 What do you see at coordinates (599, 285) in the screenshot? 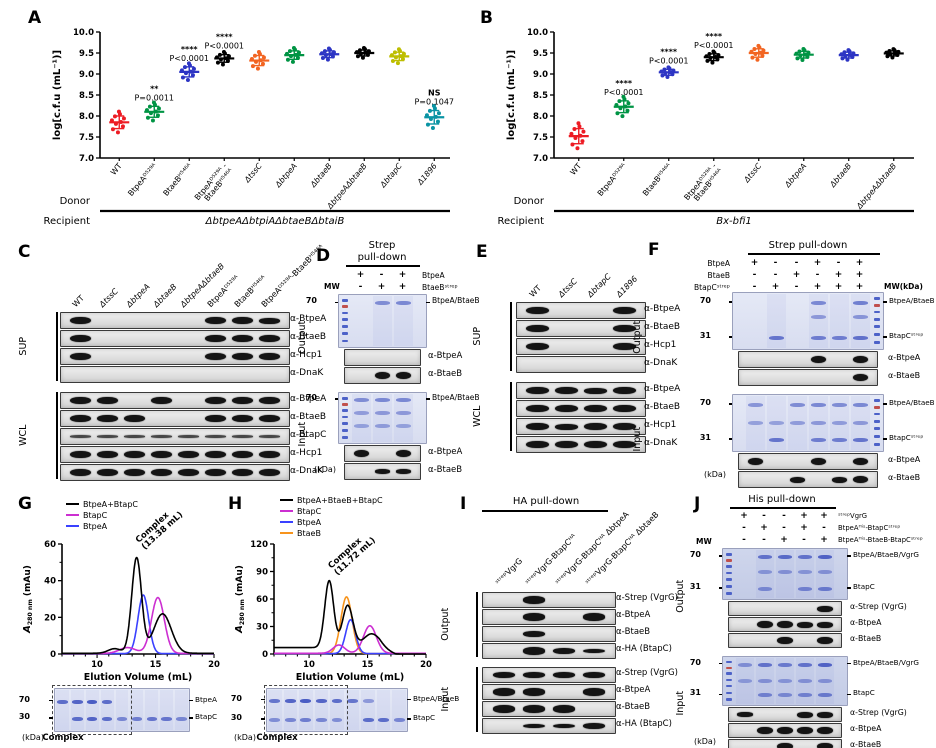
I see `lane-label: ΔbtapC` at bounding box center [599, 285].